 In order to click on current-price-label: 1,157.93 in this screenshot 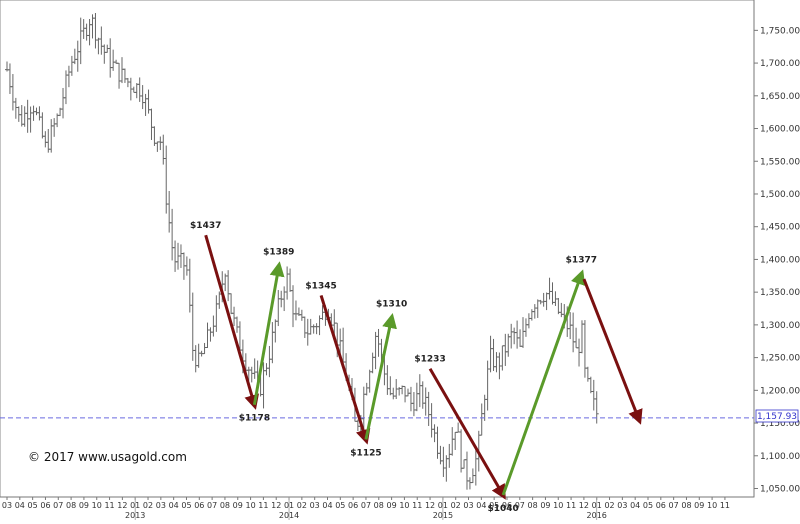, I will do `click(777, 417)`.